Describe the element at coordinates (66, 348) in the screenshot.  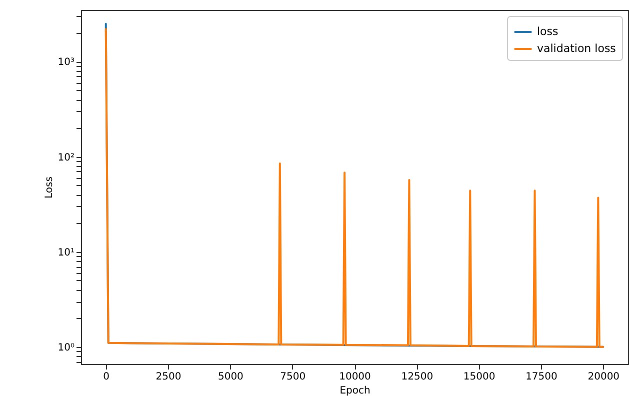
I see `y-tick-label: 10⁰` at that location.